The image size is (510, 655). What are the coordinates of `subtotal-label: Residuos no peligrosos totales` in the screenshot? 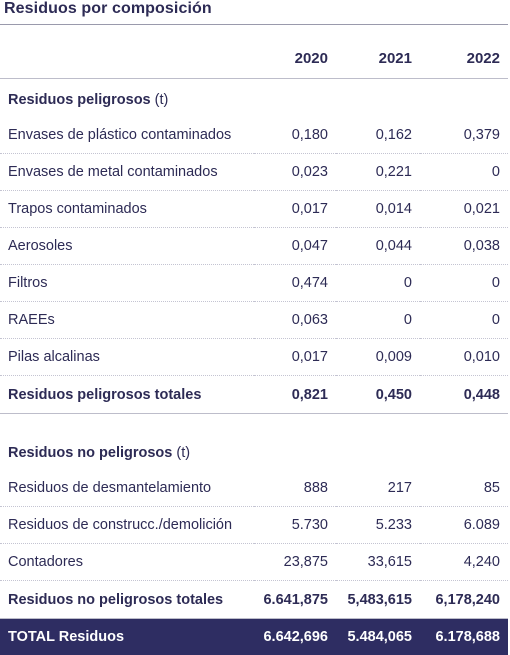 It's located at (127, 600).